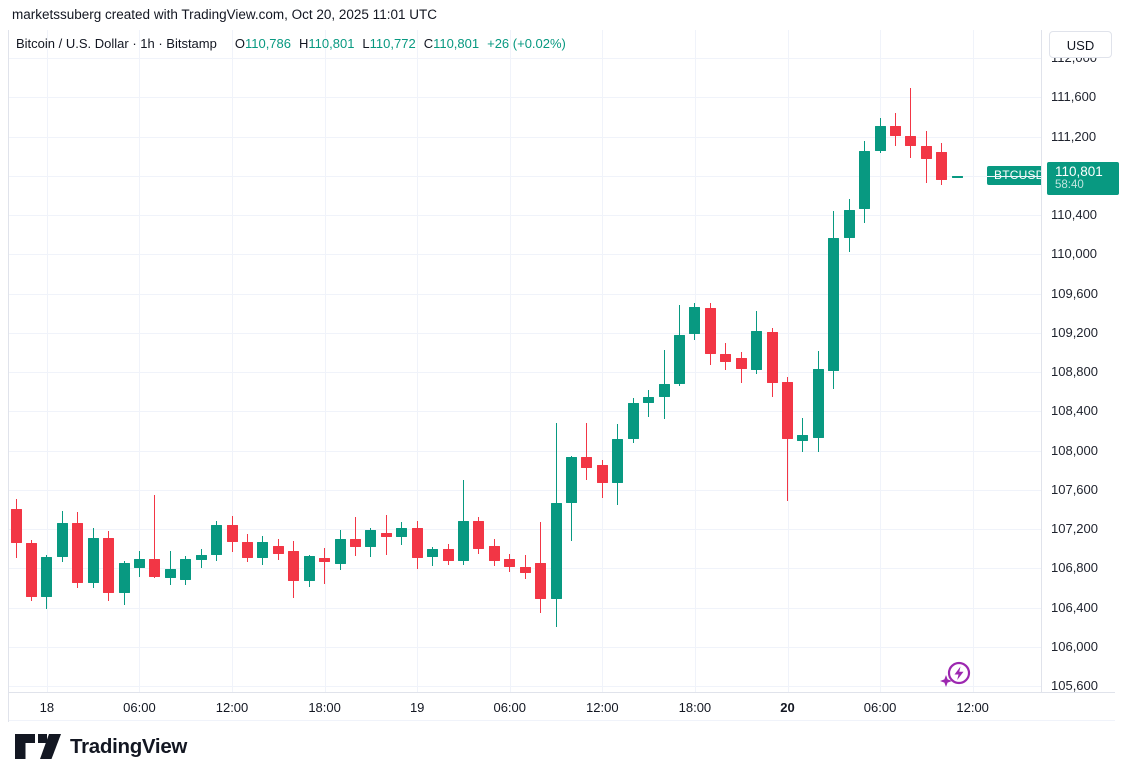 The width and height of the screenshot is (1123, 776). I want to click on price-tick-label: 107,600, so click(1074, 489).